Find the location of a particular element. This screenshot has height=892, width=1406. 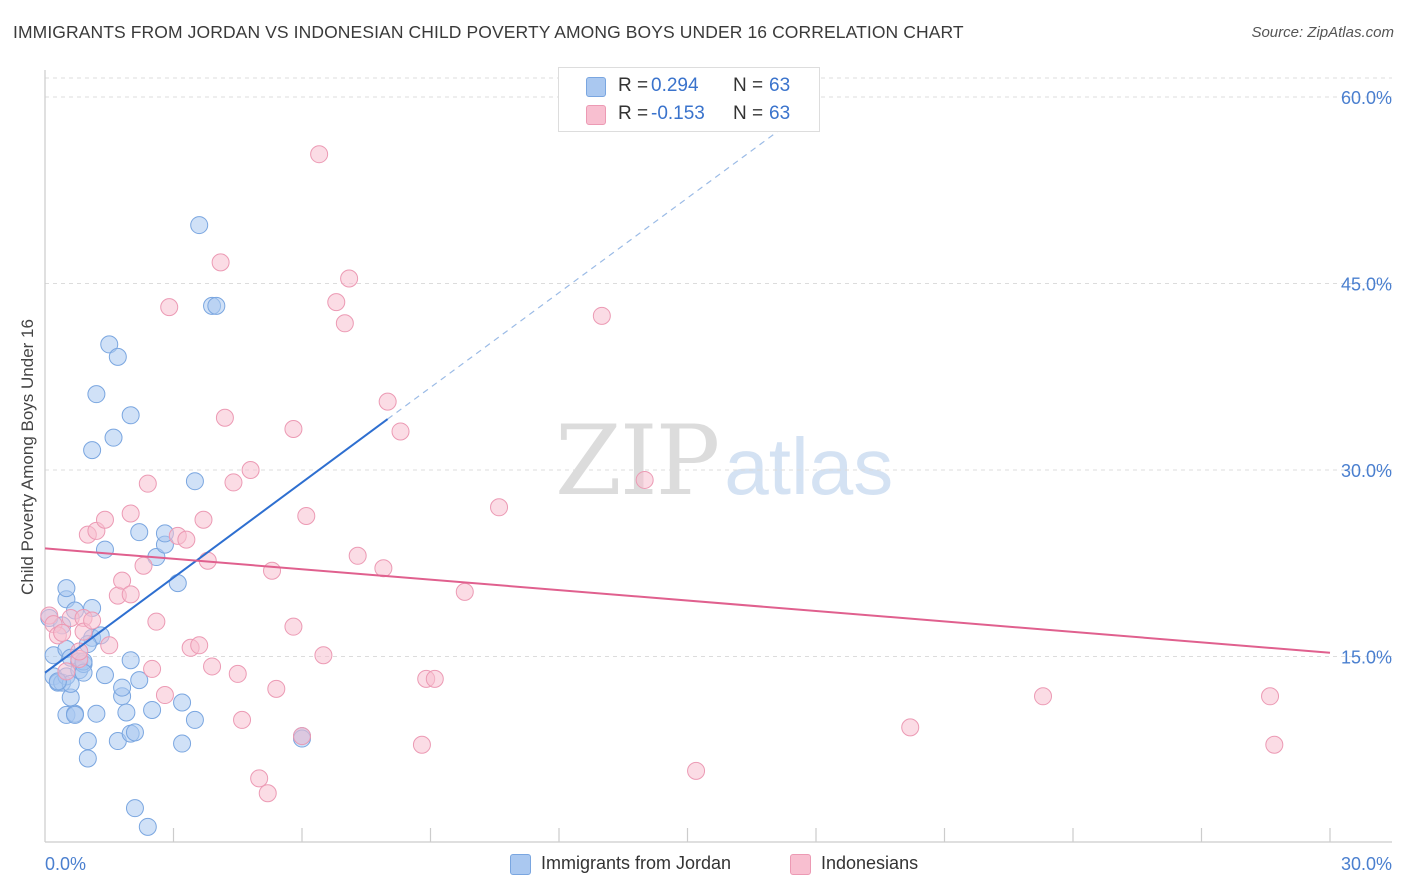

watermark-atlas: atlas is located at coordinates (809, 466).